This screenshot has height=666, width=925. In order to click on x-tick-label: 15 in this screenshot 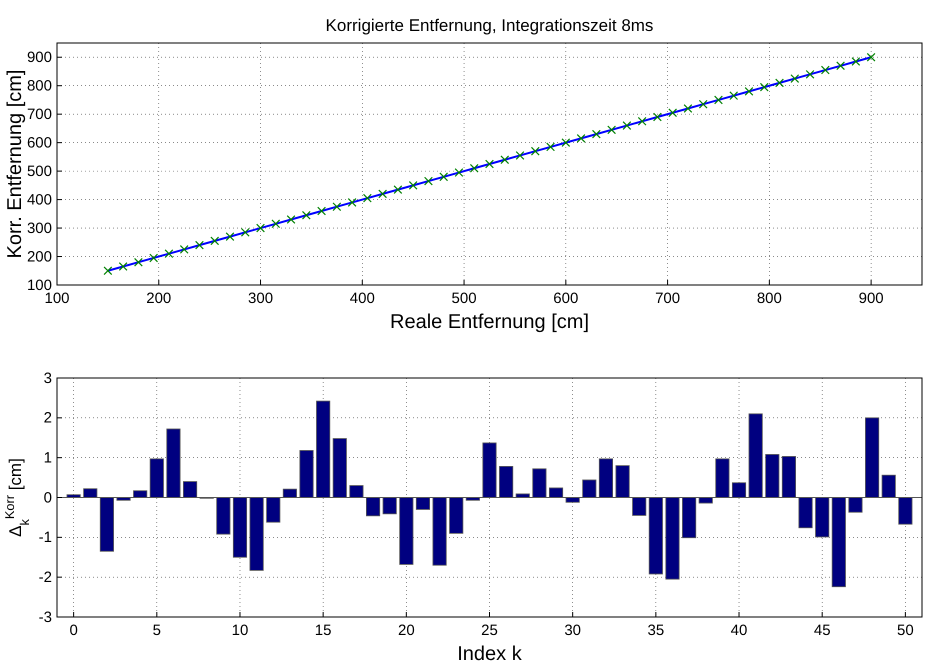, I will do `click(323, 630)`.